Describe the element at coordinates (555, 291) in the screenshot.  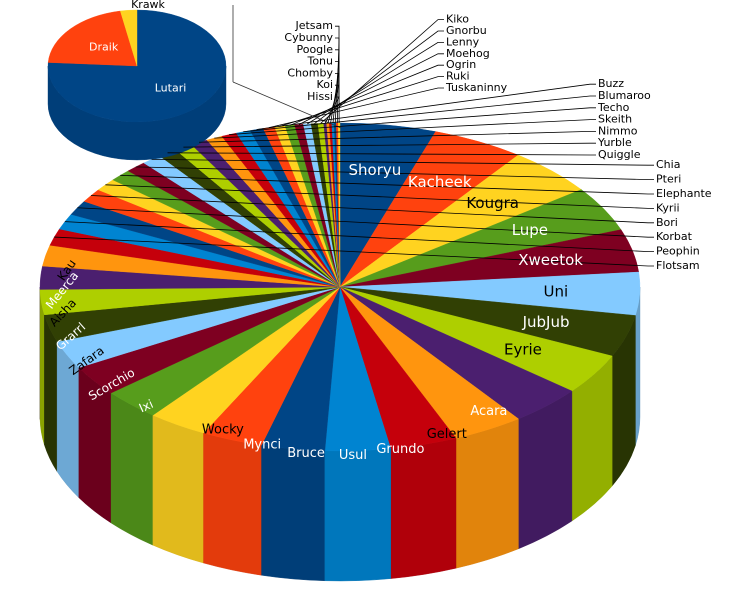
I see `label-uni: Uni` at that location.